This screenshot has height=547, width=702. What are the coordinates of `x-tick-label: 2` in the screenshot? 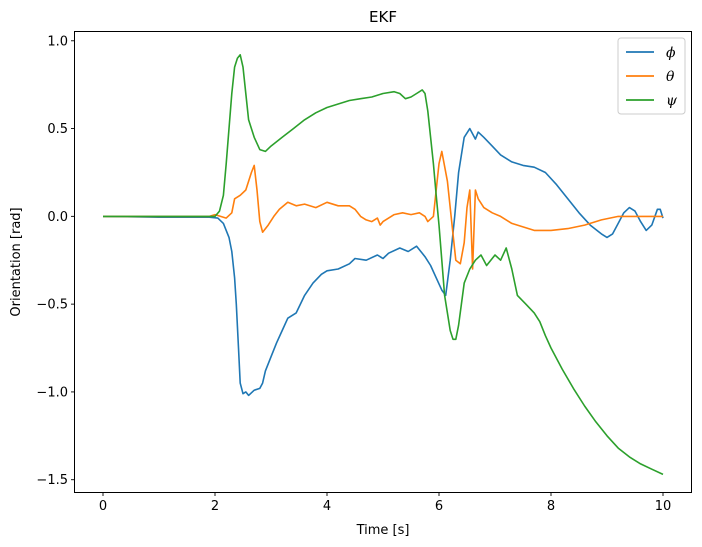 It's located at (215, 506).